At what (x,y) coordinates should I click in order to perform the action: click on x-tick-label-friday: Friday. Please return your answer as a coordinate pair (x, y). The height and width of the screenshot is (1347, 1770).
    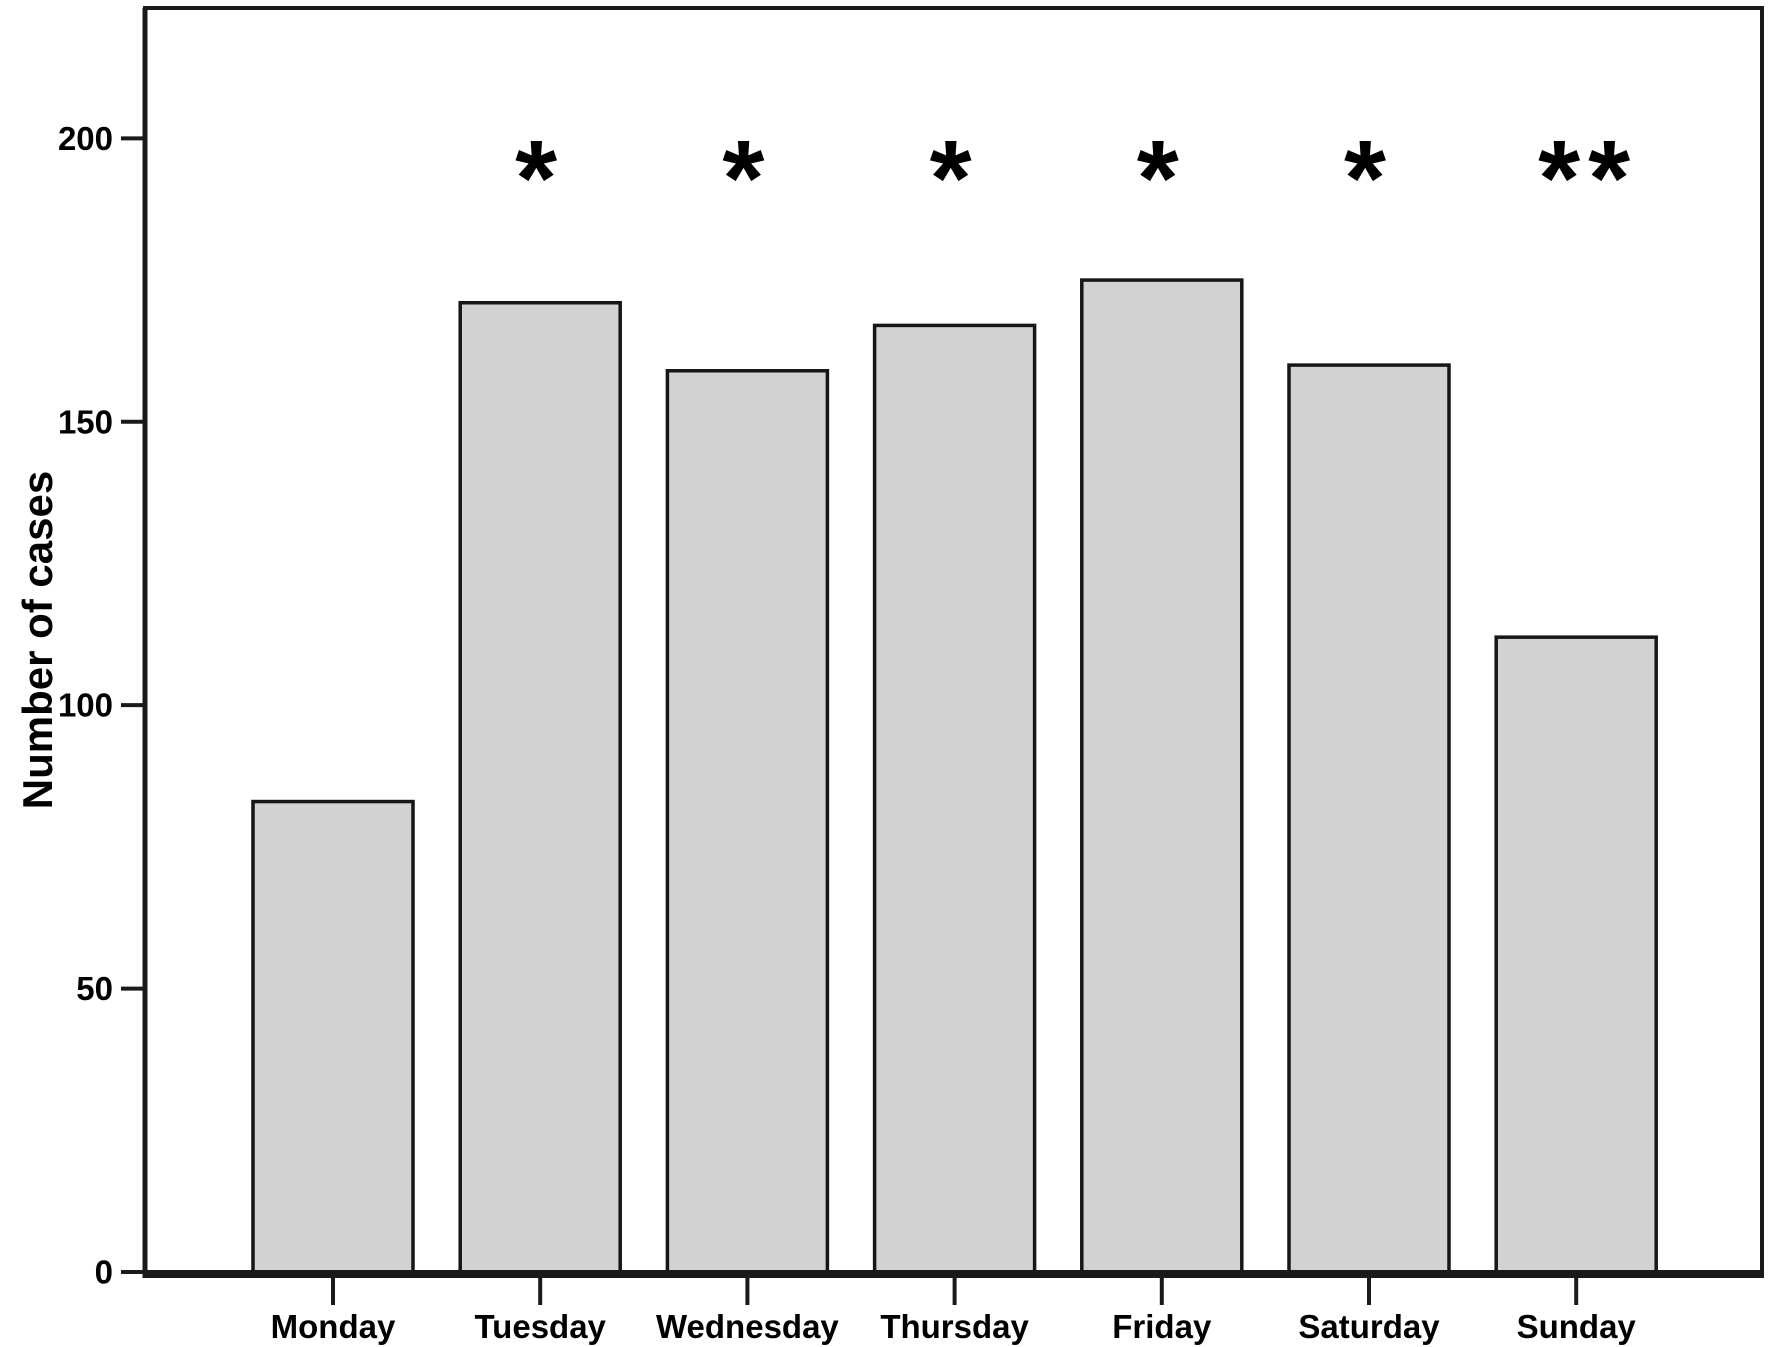
    Looking at the image, I should click on (1162, 1326).